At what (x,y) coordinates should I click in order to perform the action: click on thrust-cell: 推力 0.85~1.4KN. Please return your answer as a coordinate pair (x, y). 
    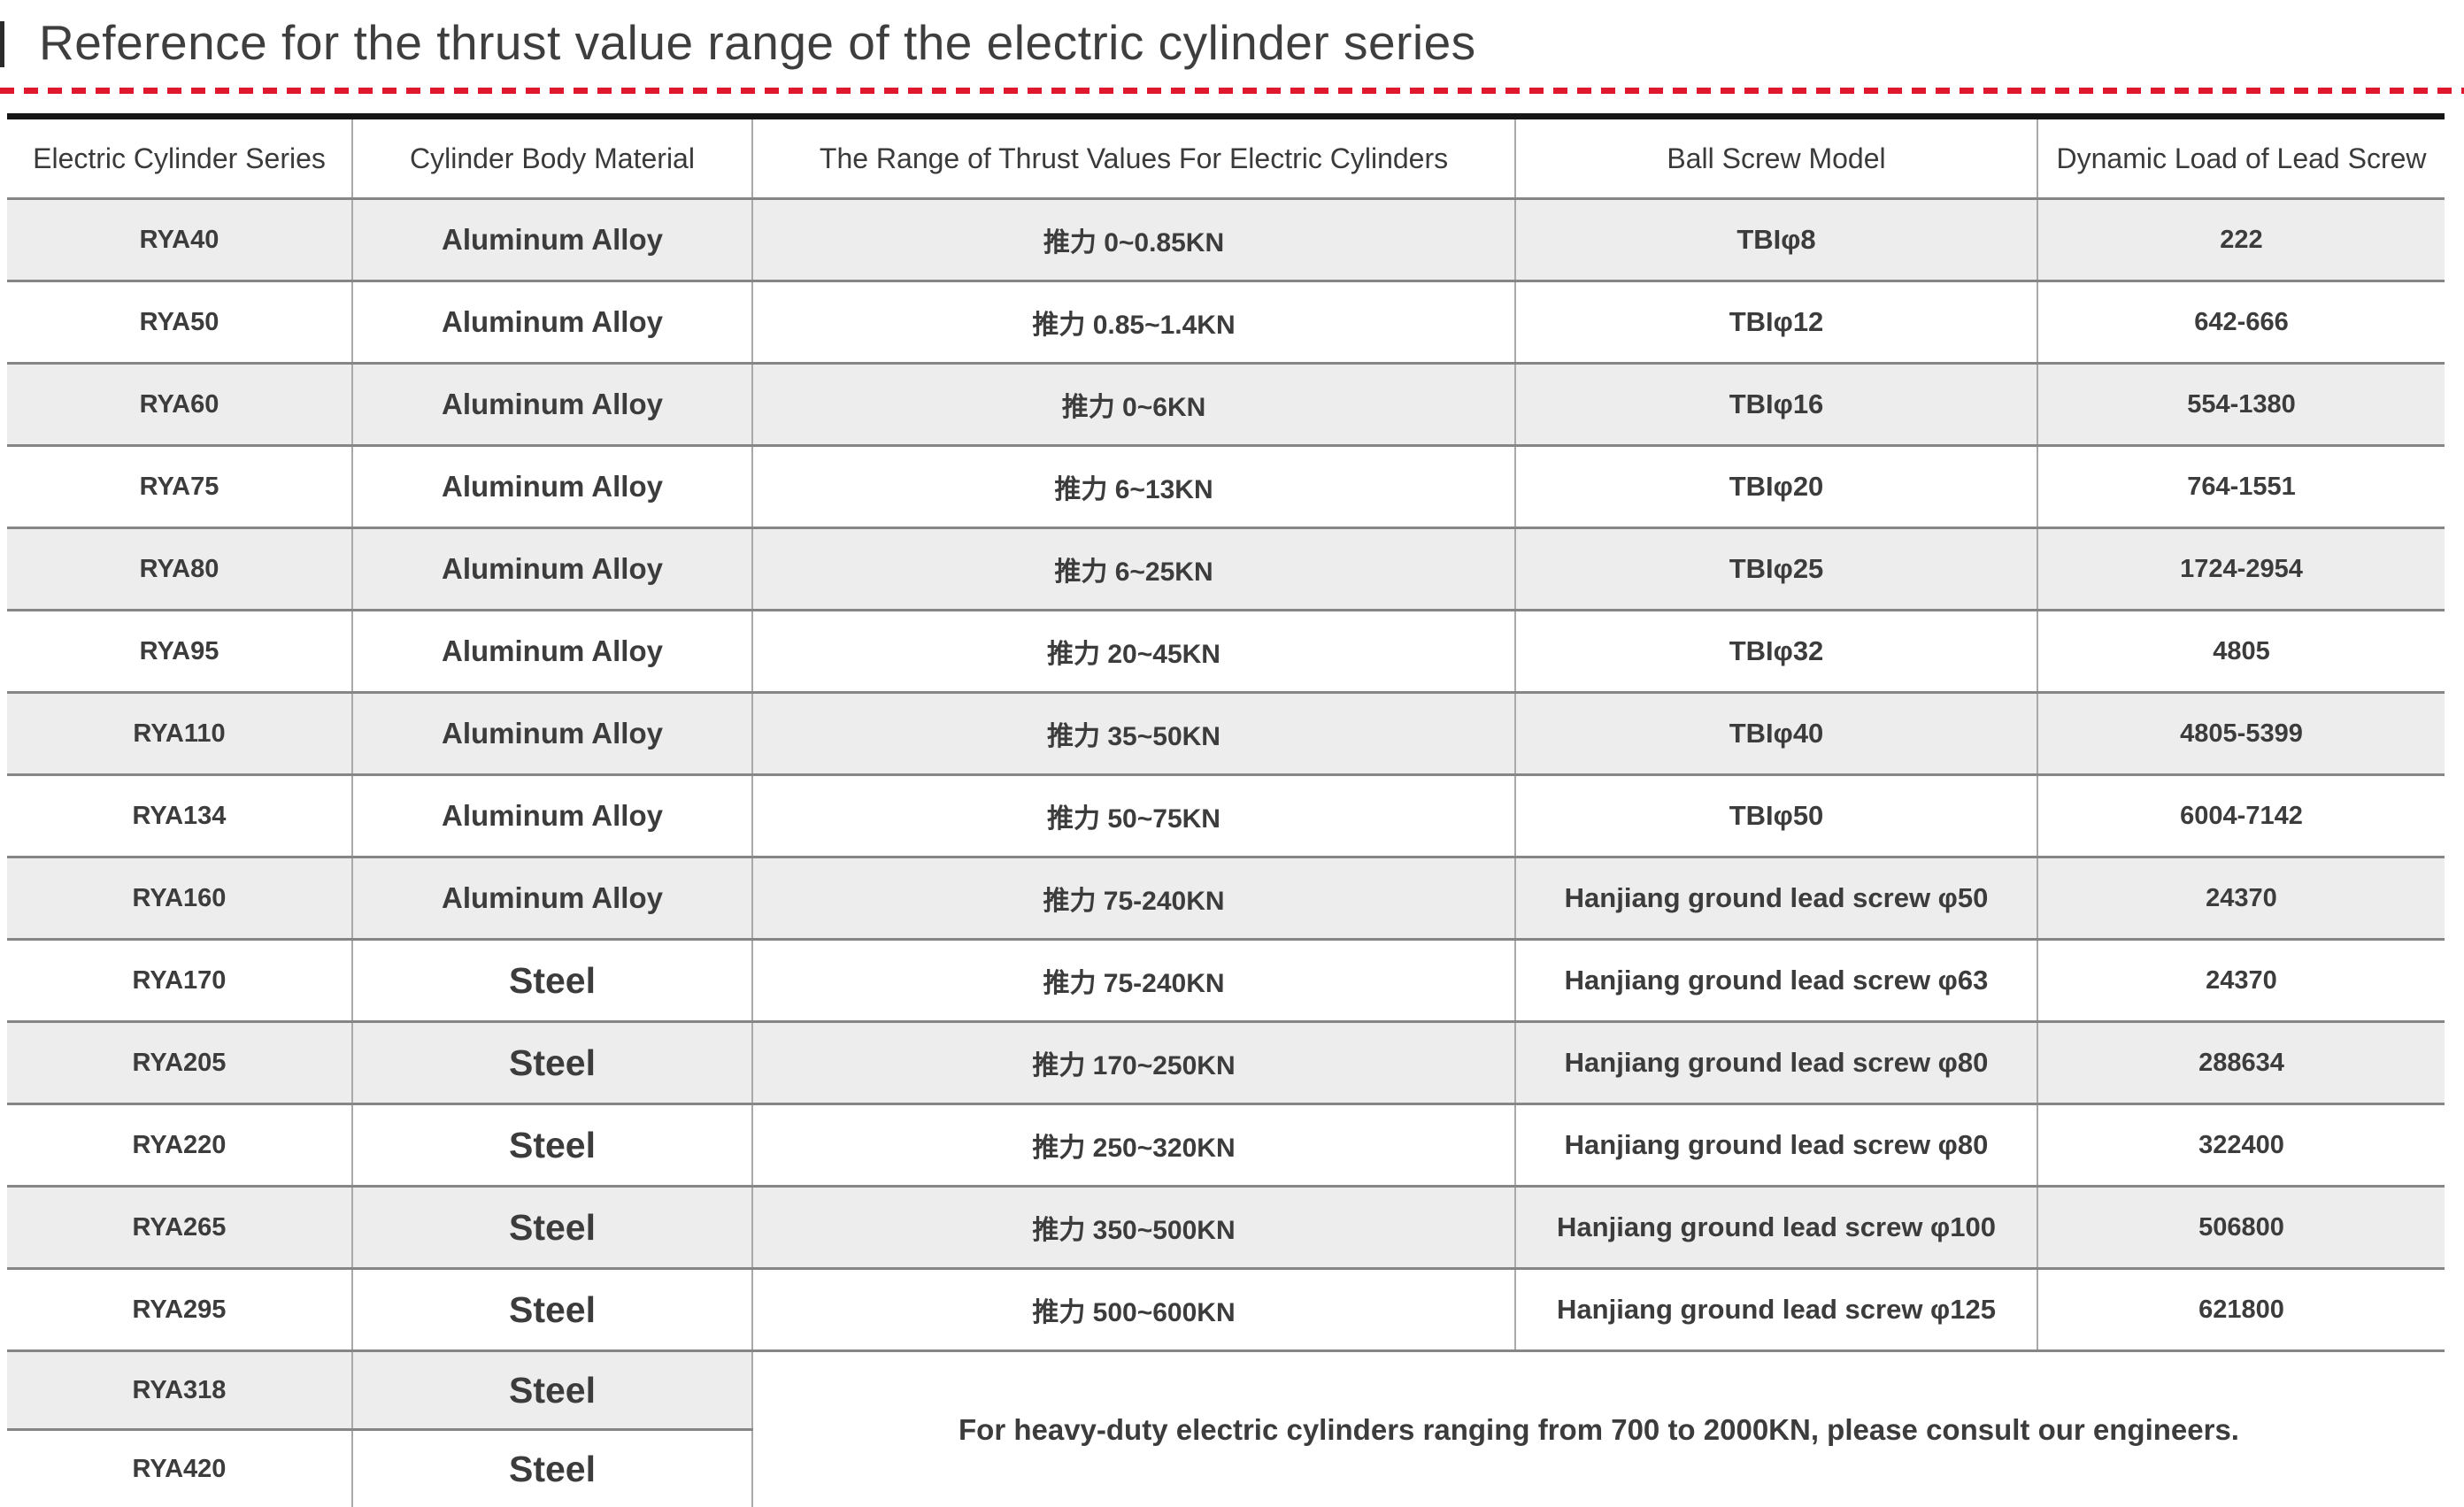
    Looking at the image, I should click on (1133, 322).